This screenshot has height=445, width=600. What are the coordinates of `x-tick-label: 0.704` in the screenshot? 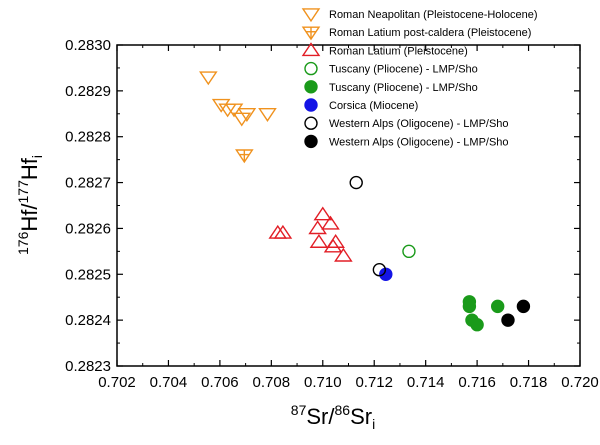 It's located at (169, 382).